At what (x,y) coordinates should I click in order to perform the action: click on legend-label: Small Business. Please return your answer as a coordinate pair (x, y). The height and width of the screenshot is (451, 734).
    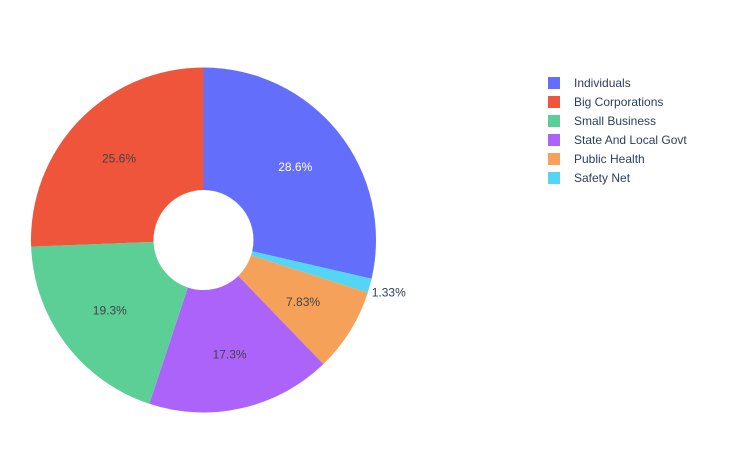
    Looking at the image, I should click on (615, 121).